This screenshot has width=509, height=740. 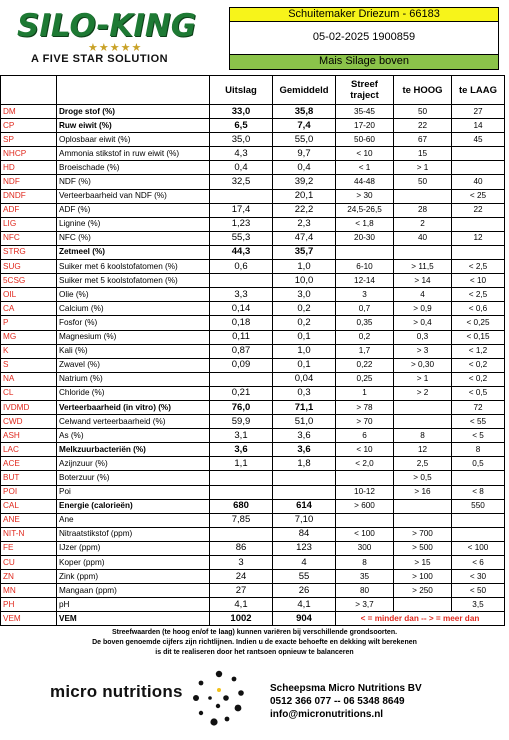 I want to click on row-gemiddeld: 1,8, so click(x=304, y=464).